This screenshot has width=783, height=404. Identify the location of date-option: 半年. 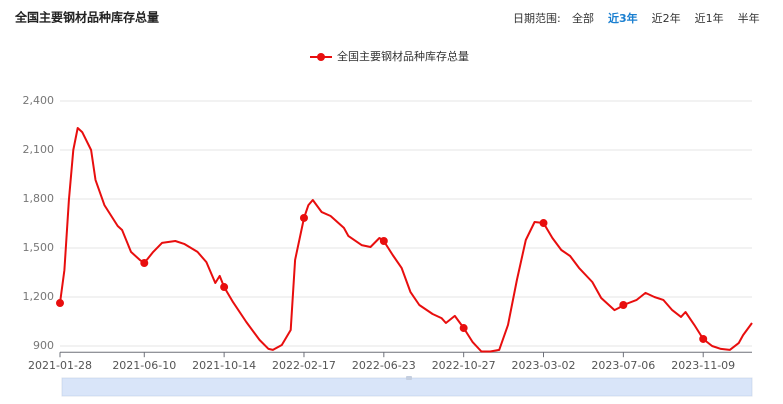
(749, 18).